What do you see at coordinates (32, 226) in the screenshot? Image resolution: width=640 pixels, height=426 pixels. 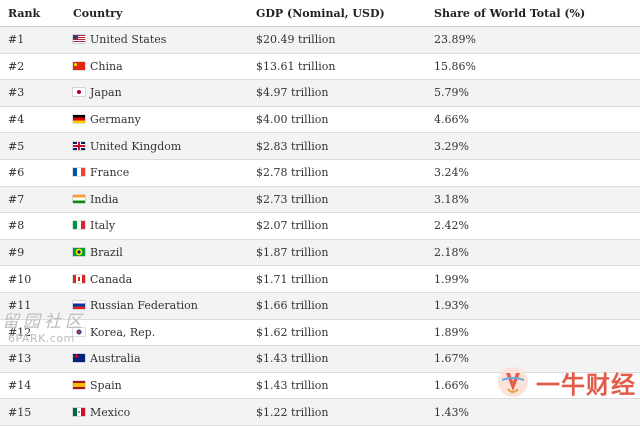 I see `rank-cell: #8` at bounding box center [32, 226].